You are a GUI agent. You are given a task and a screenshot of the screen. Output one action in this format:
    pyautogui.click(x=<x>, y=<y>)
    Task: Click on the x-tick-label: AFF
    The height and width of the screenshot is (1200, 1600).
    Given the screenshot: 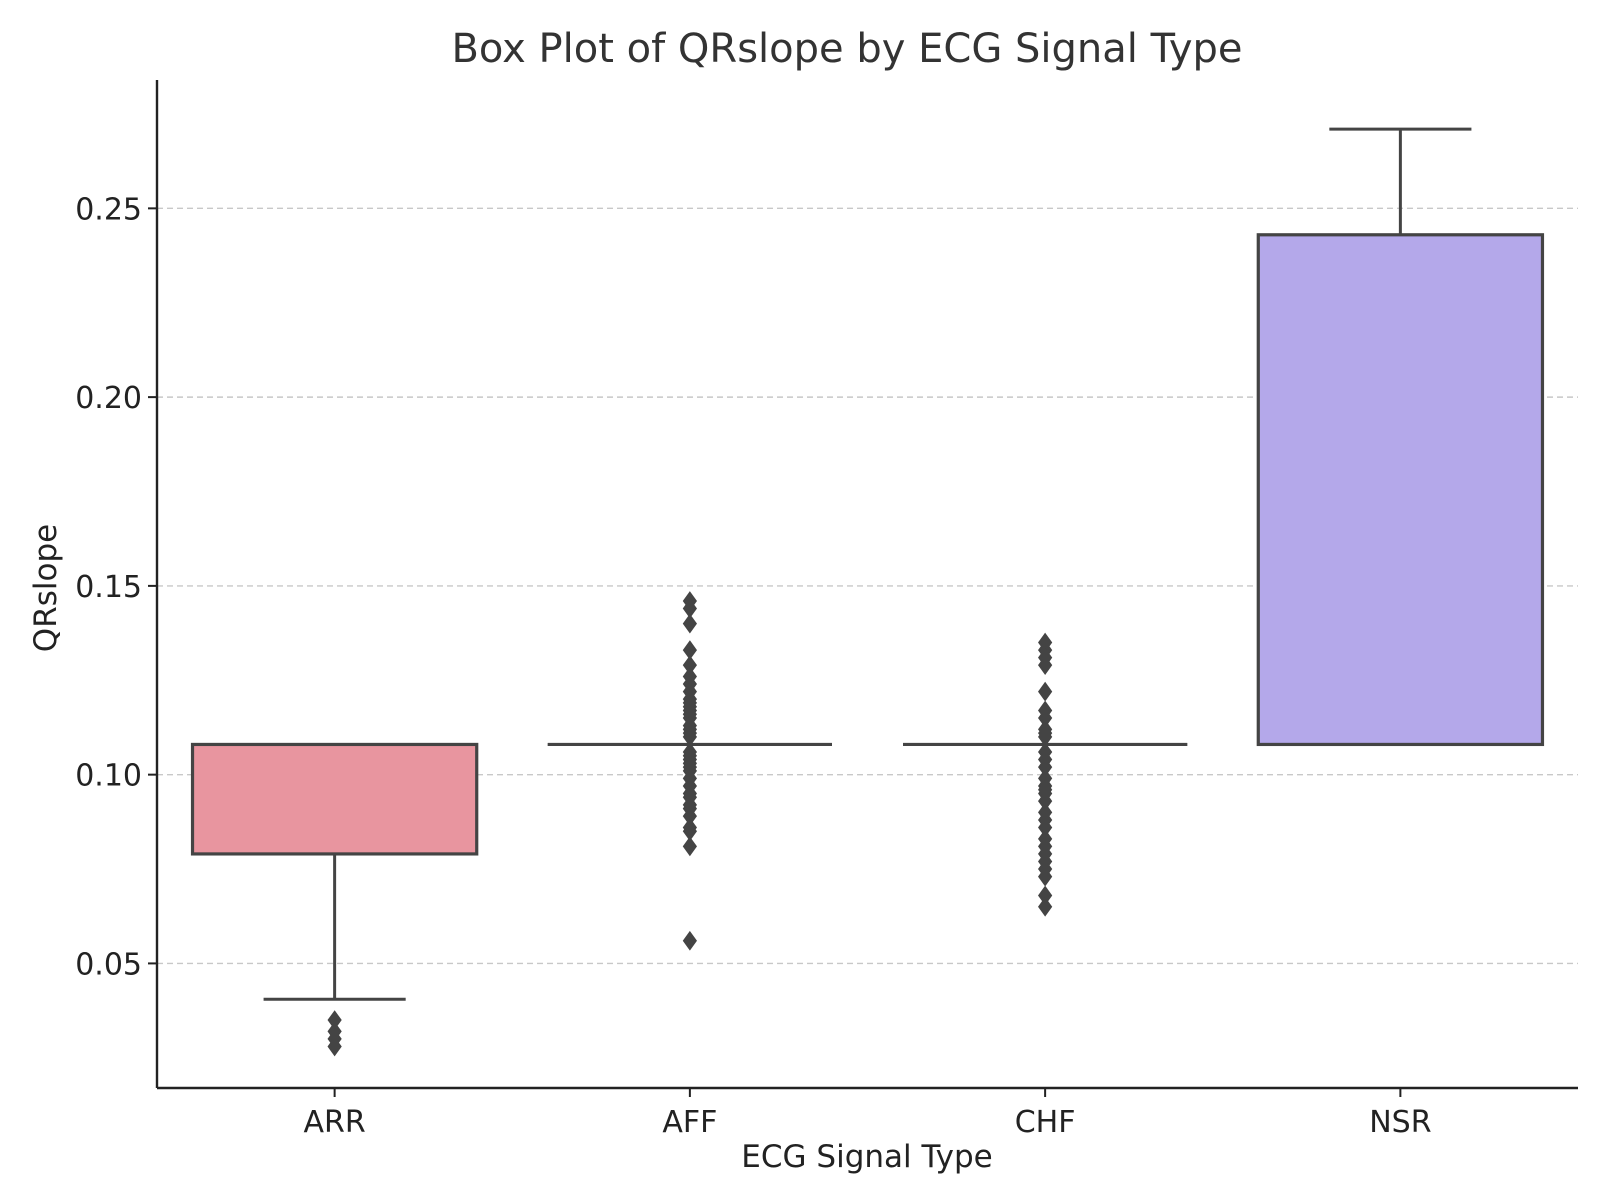 What is the action you would take?
    pyautogui.click(x=689, y=1122)
    